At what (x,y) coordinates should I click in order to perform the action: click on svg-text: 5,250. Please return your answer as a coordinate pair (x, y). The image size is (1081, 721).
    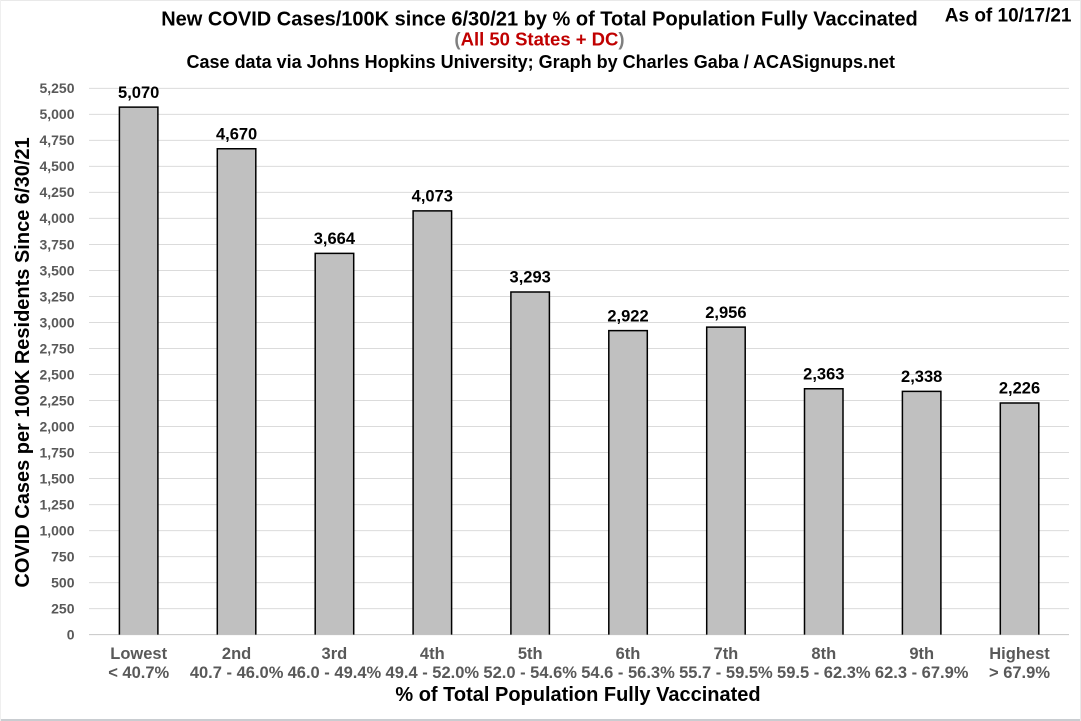
    Looking at the image, I should click on (56, 88).